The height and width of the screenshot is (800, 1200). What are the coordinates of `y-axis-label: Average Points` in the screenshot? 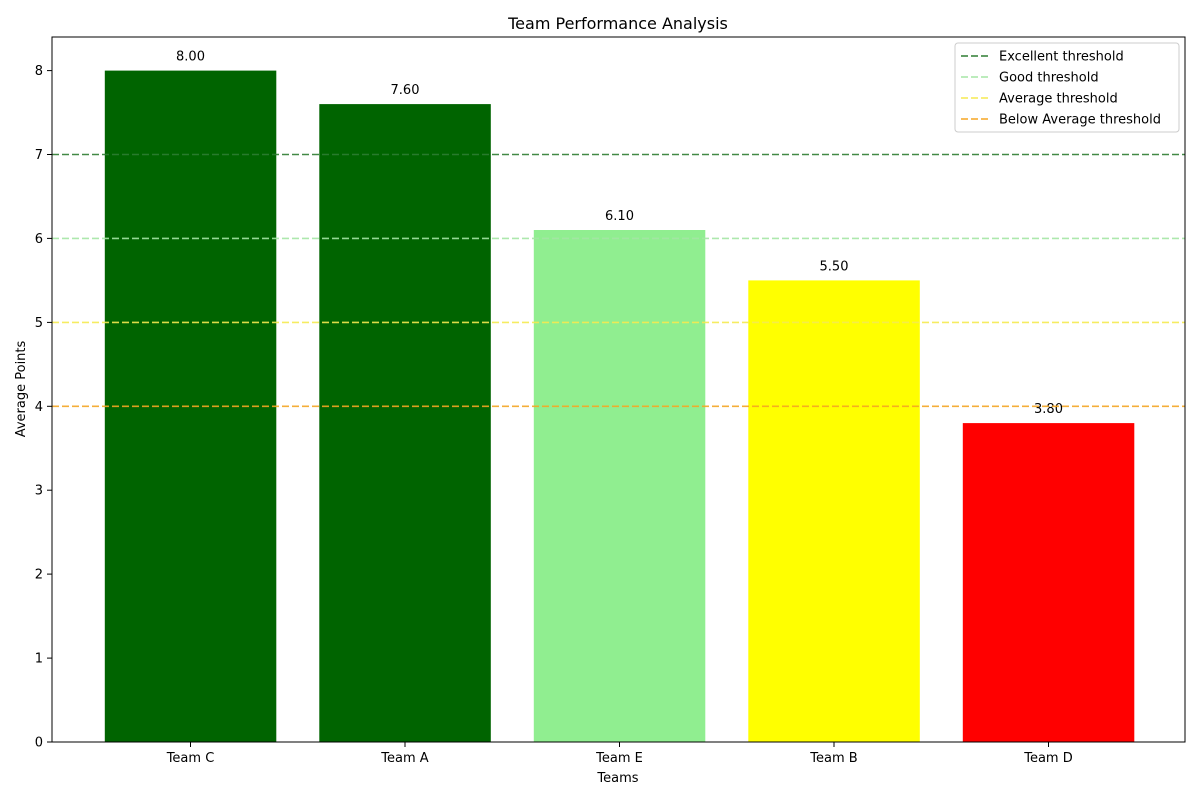 It's located at (21, 388).